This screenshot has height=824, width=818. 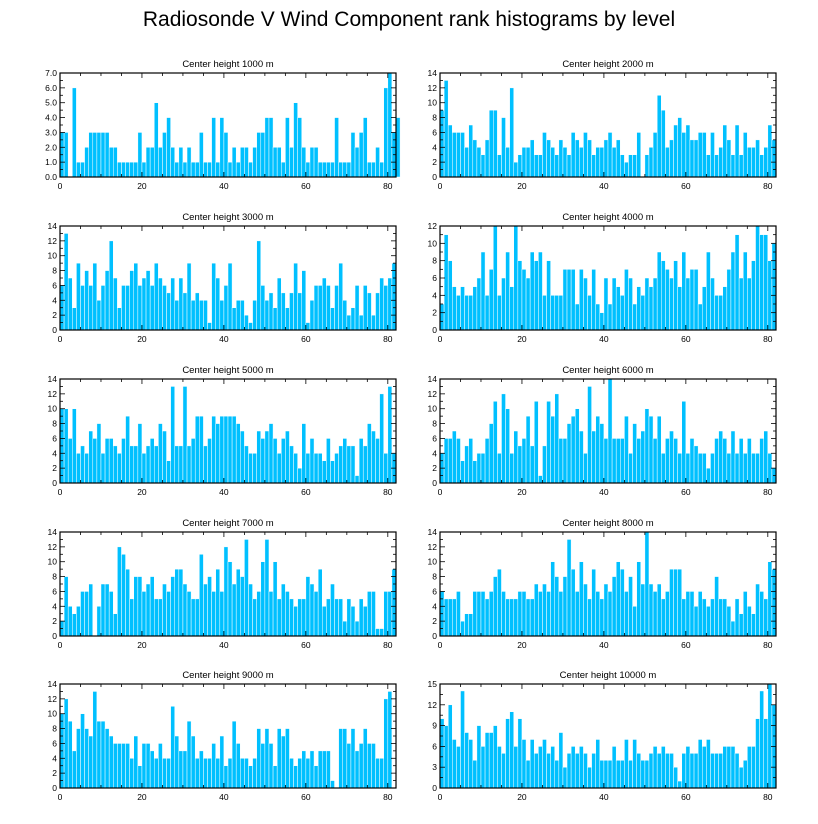 What do you see at coordinates (51, 88) in the screenshot?
I see `y-tick-label: 6.0` at bounding box center [51, 88].